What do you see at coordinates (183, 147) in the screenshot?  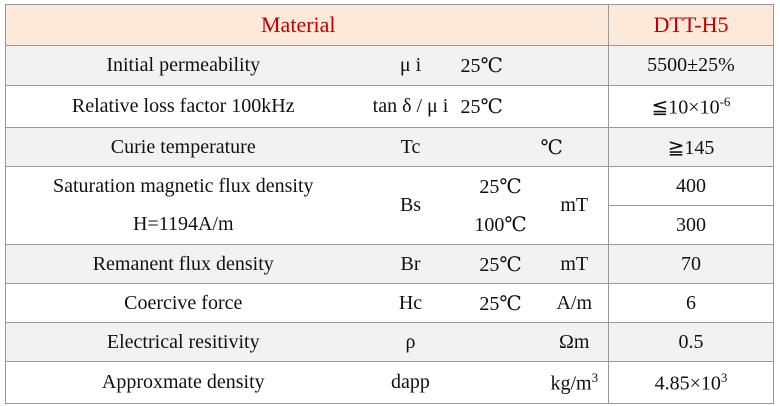 I see `property: Curie temperature` at bounding box center [183, 147].